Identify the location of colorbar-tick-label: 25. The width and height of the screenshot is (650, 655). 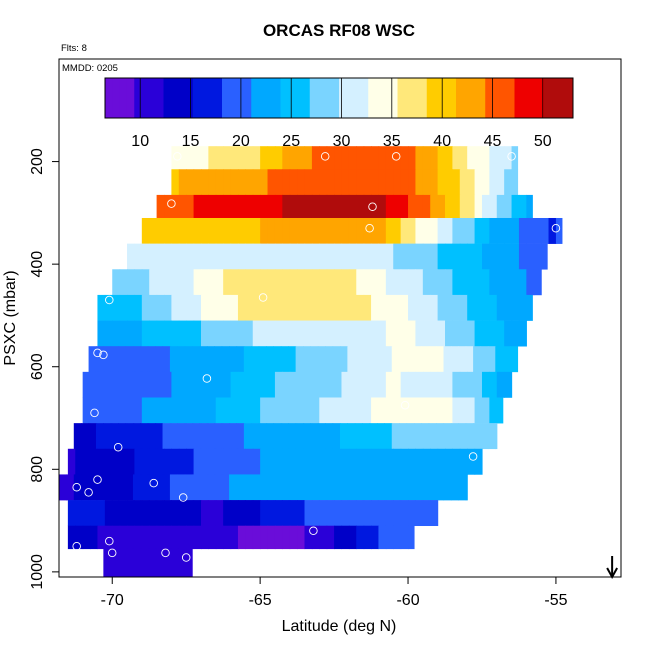
(291, 141).